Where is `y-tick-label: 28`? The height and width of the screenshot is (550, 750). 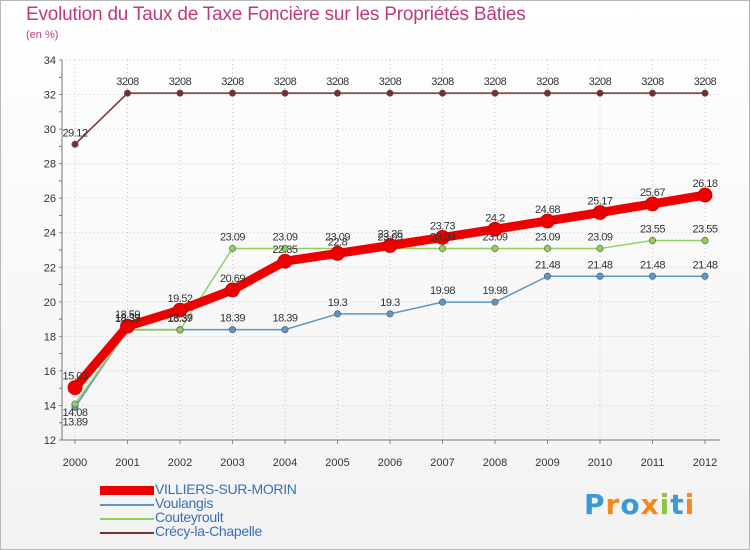
y-tick-label: 28 is located at coordinates (50, 165).